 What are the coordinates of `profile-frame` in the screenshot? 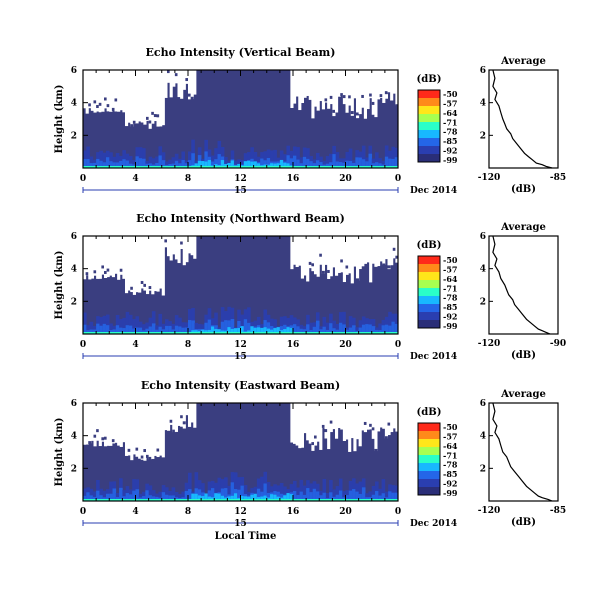 It's located at (523, 452).